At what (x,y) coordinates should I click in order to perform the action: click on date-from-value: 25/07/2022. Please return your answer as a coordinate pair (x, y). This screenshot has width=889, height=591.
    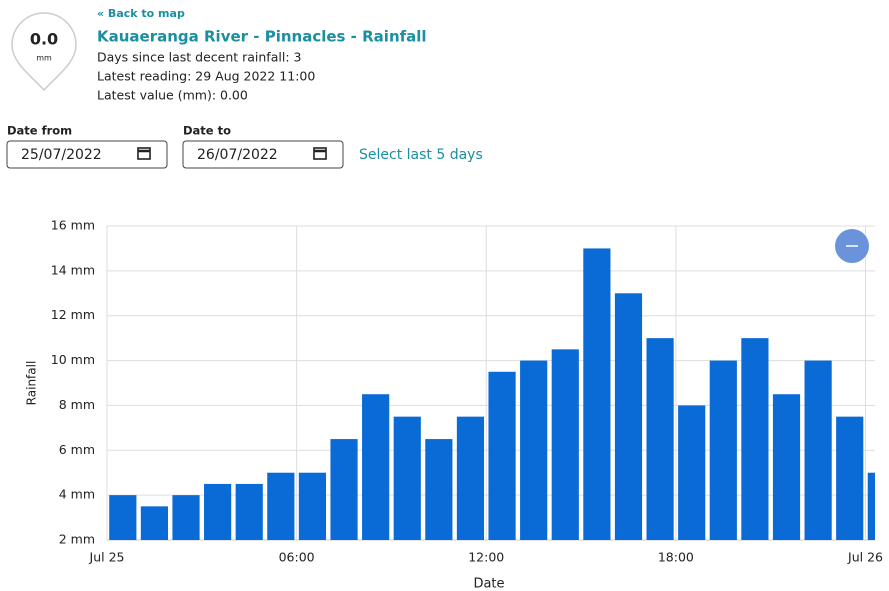
    Looking at the image, I should click on (61, 155).